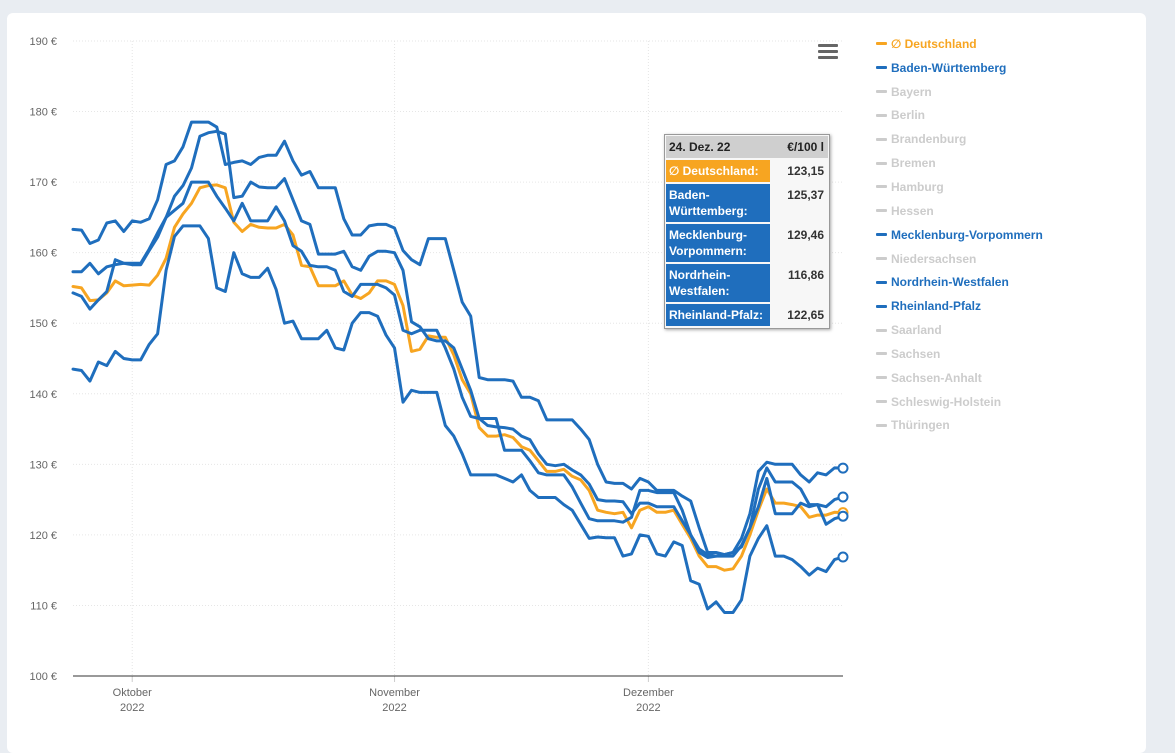 Image resolution: width=1175 pixels, height=753 pixels. What do you see at coordinates (911, 91) in the screenshot?
I see `legend-label: Bayern` at bounding box center [911, 91].